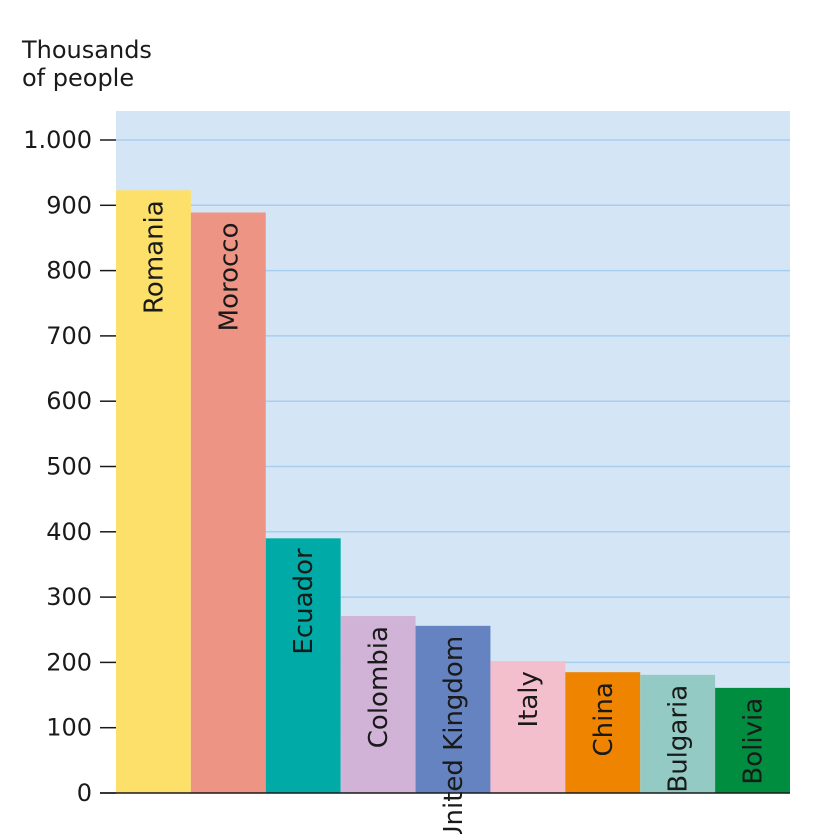 The height and width of the screenshot is (834, 828). I want to click on y-tick-label: 0, so click(84, 793).